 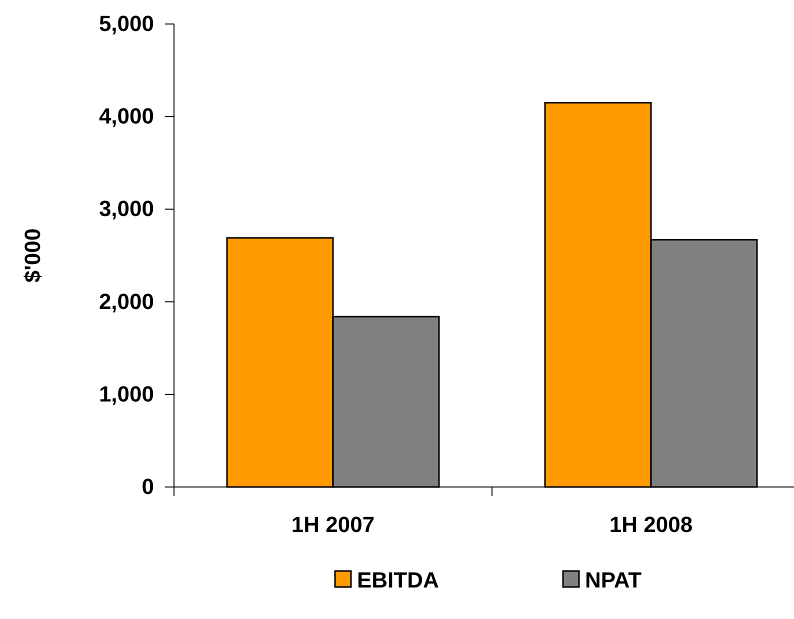 What do you see at coordinates (651, 524) in the screenshot?
I see `x-tick-label: 1H 2008` at bounding box center [651, 524].